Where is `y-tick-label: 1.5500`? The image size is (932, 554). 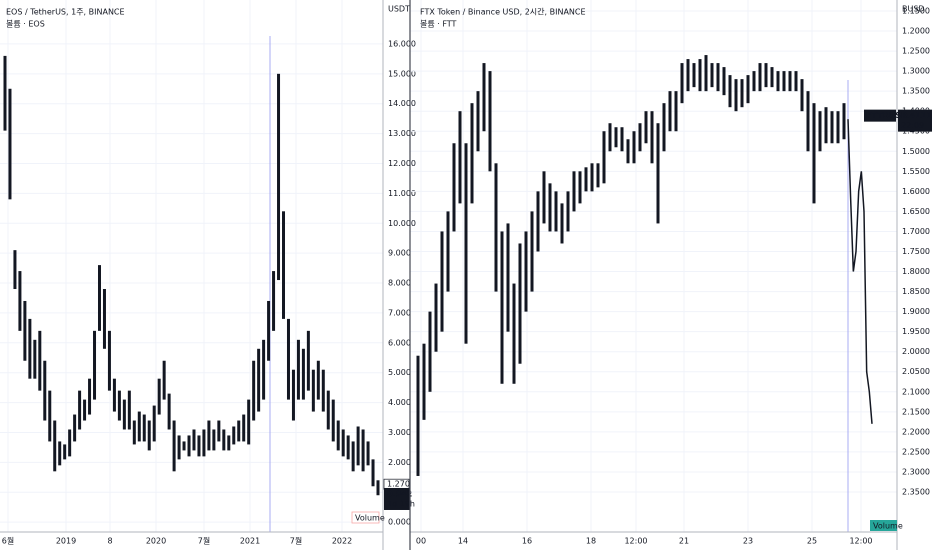
y-tick-label: 1.5500 is located at coordinates (916, 171).